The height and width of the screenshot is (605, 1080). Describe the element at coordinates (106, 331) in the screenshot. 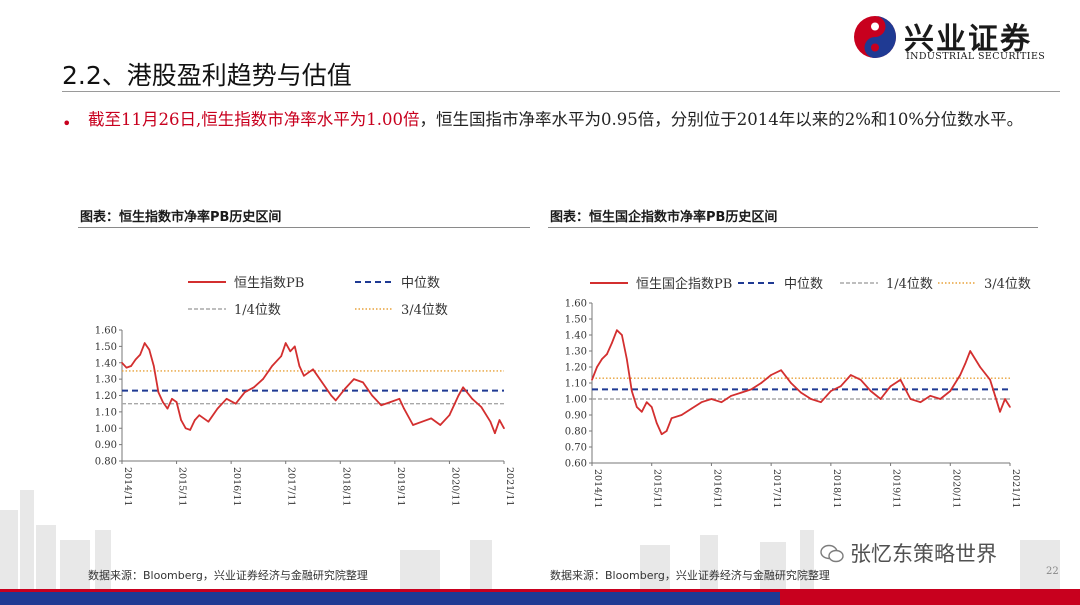

I see `y-tick-label: 1.60` at that location.